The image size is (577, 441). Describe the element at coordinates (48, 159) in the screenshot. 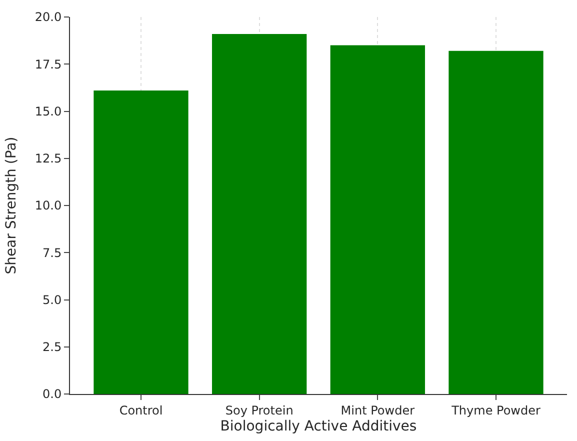

I see `y-tick-label: 12.5` at that location.